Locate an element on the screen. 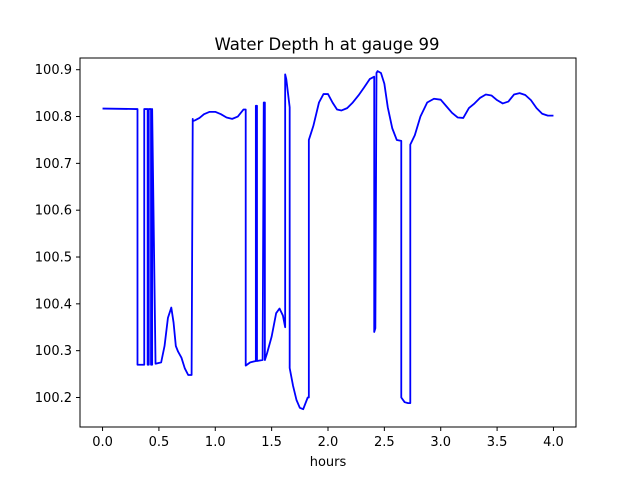  y-tick-label: 100.9 is located at coordinates (53, 70).